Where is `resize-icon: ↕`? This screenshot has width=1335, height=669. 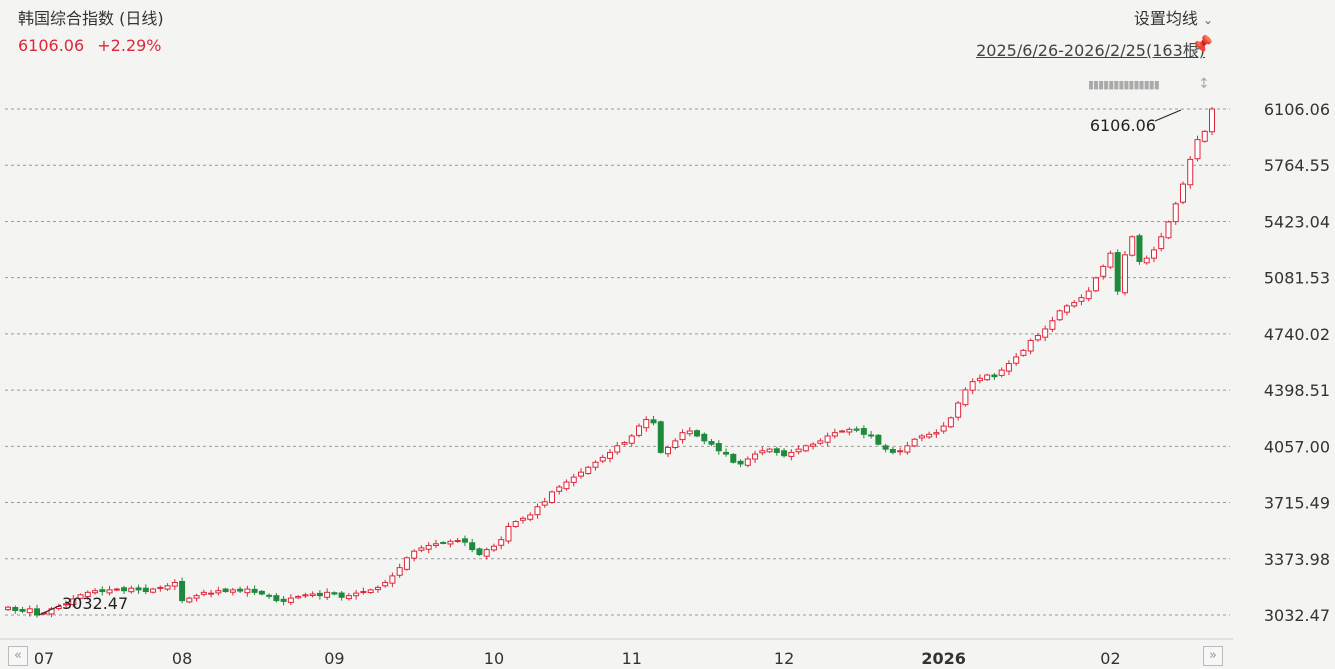 resize-icon: ↕ is located at coordinates (1204, 84).